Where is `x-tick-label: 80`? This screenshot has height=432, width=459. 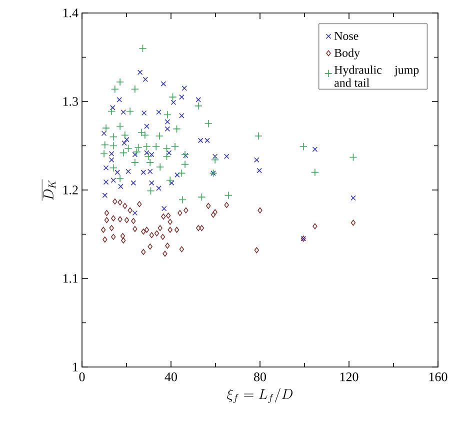 x-tick-label: 80 is located at coordinates (260, 377).